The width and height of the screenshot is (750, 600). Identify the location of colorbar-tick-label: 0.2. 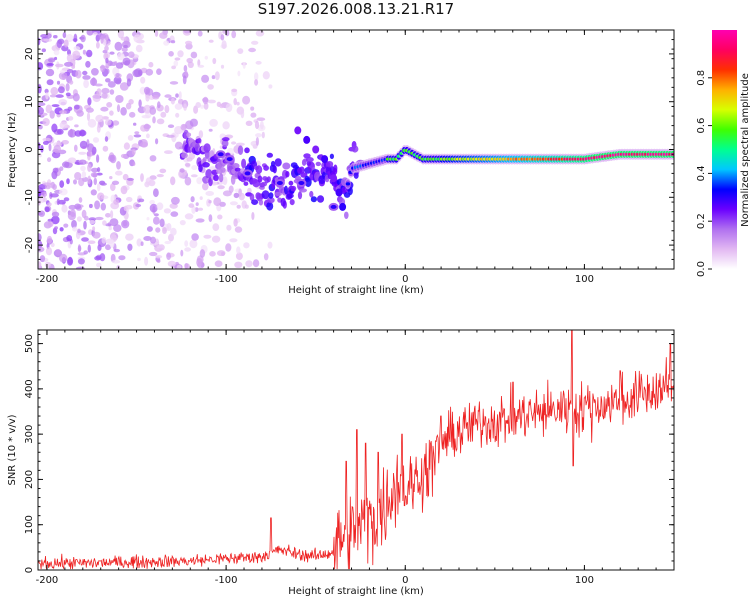
(701, 221).